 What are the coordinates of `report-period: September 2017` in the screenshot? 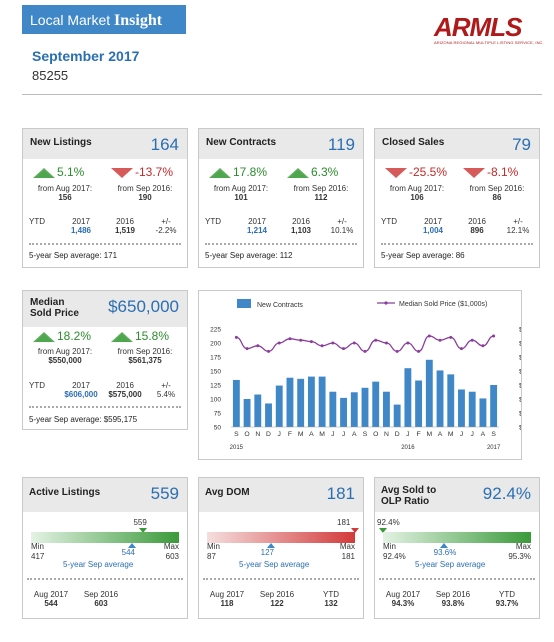 It's located at (86, 56).